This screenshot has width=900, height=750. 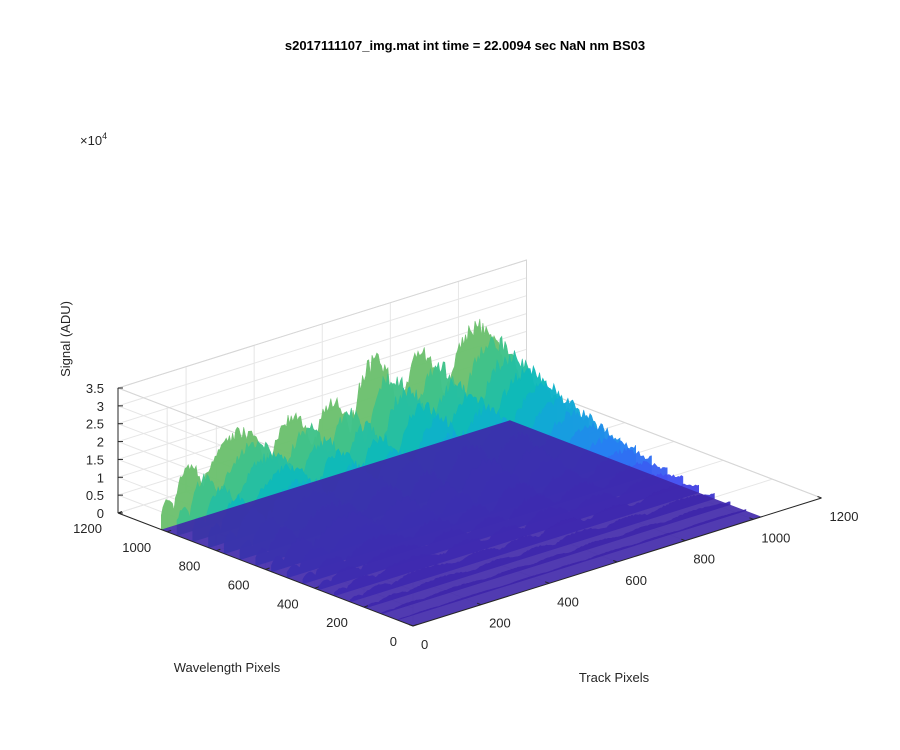 I want to click on x-tick-label: 600, so click(x=636, y=580).